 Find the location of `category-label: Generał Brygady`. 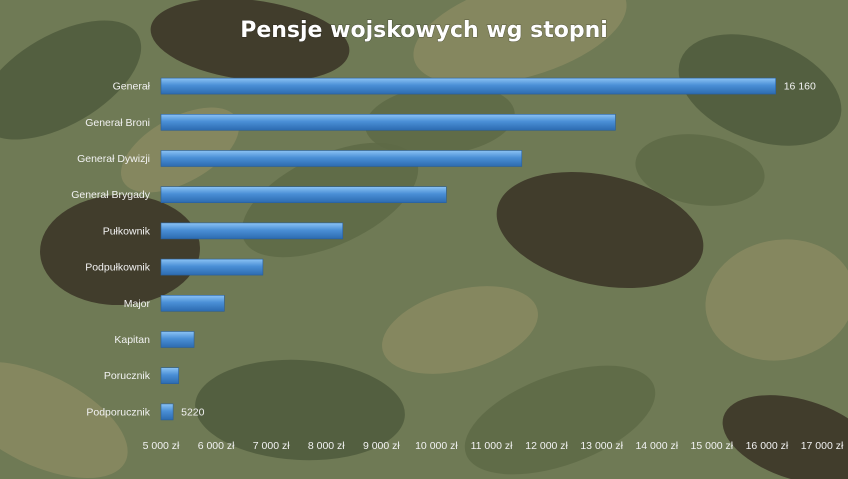

category-label: Generał Brygady is located at coordinates (111, 195).